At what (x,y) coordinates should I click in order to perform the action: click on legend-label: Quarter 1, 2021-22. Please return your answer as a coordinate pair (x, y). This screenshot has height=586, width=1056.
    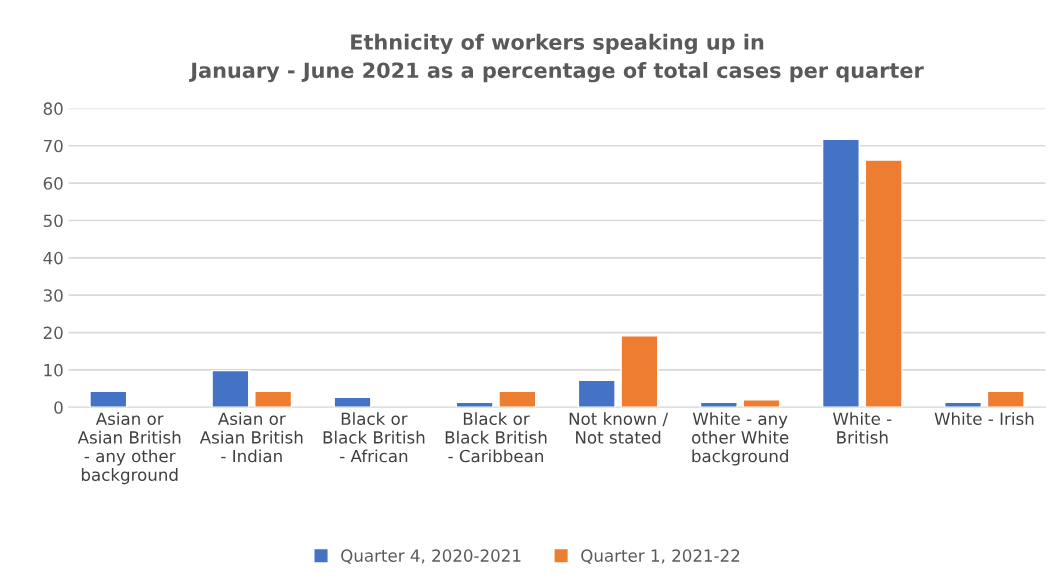
    Looking at the image, I should click on (660, 556).